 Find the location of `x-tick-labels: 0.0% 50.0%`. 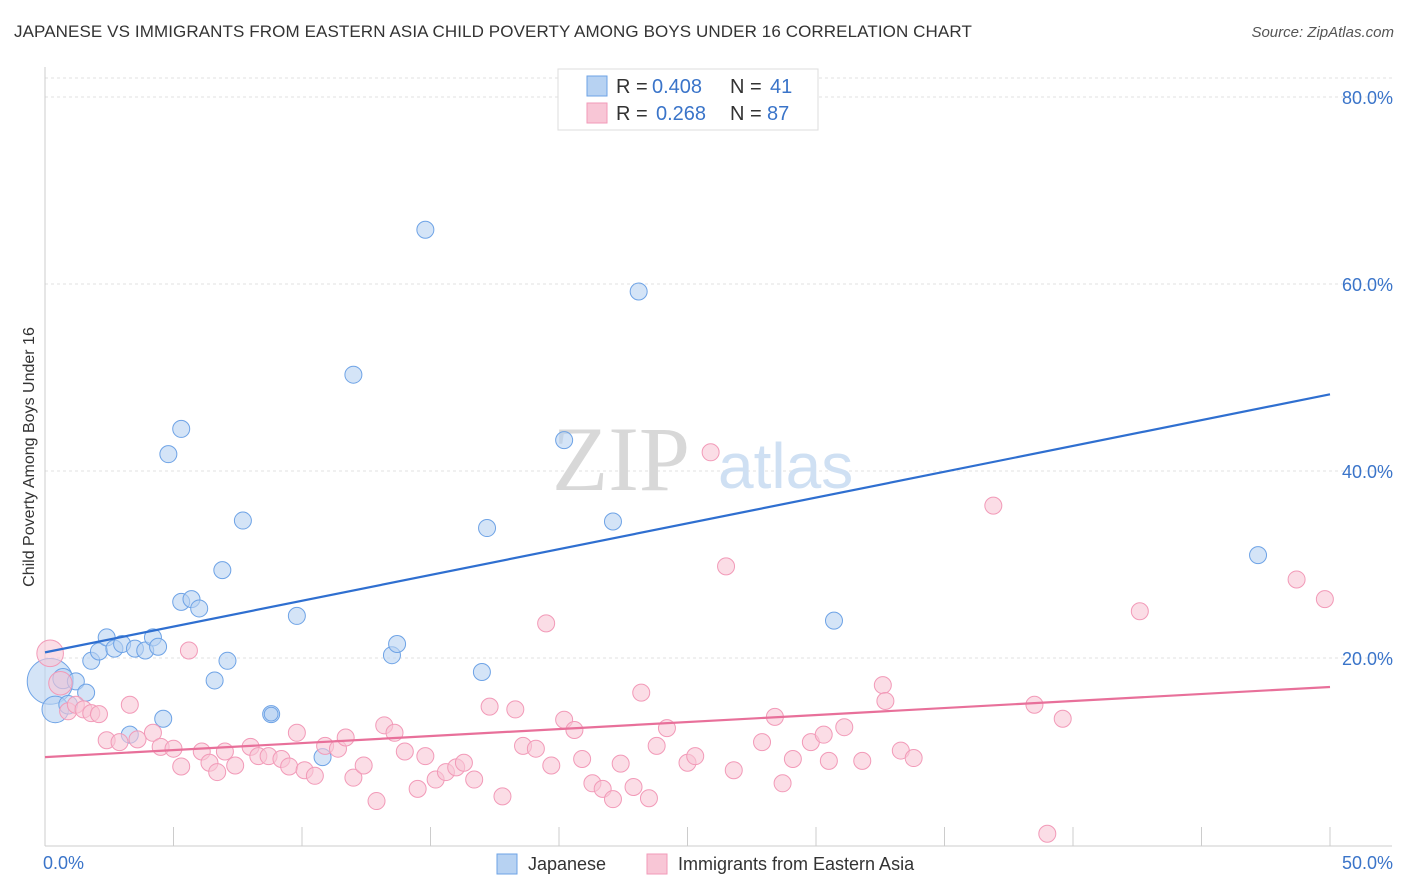

x-tick-labels: 0.0% 50.0% is located at coordinates (718, 863).